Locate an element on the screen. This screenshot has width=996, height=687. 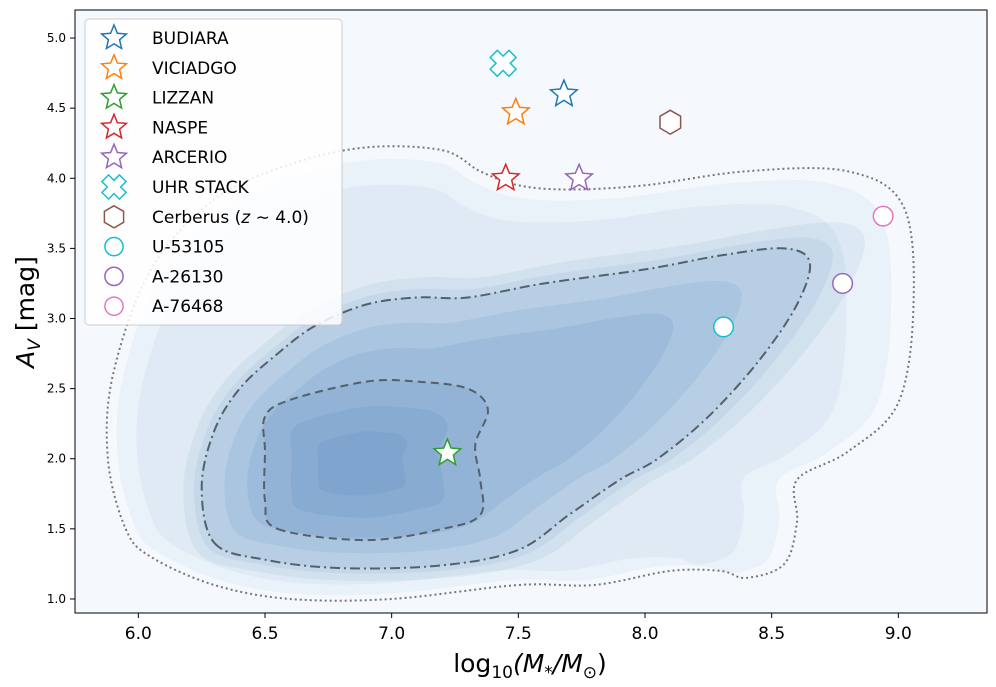
x-tick-label: 7.5 is located at coordinates (518, 634).